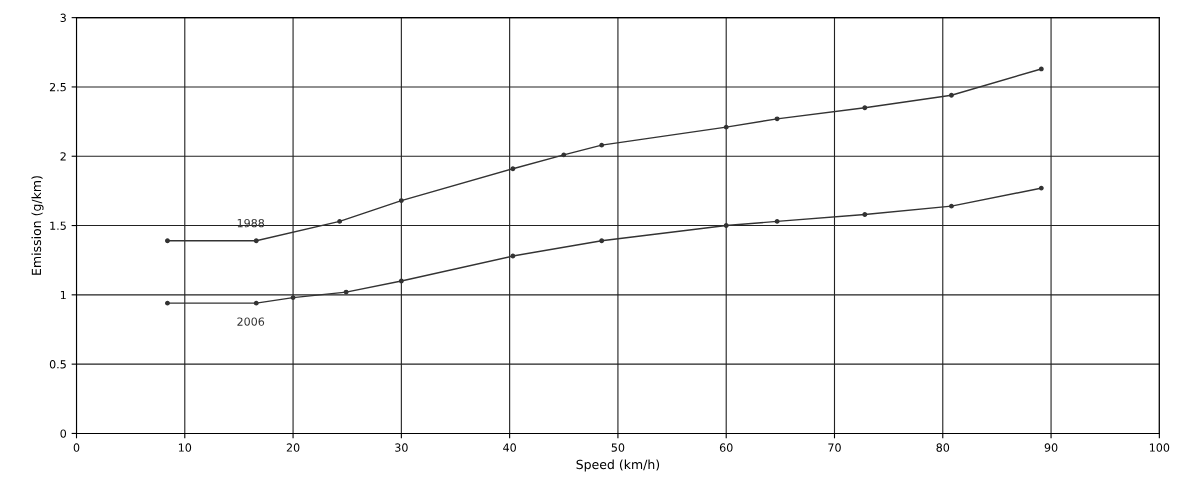  Describe the element at coordinates (57, 87) in the screenshot. I see `y-tick-label: 2.5` at that location.